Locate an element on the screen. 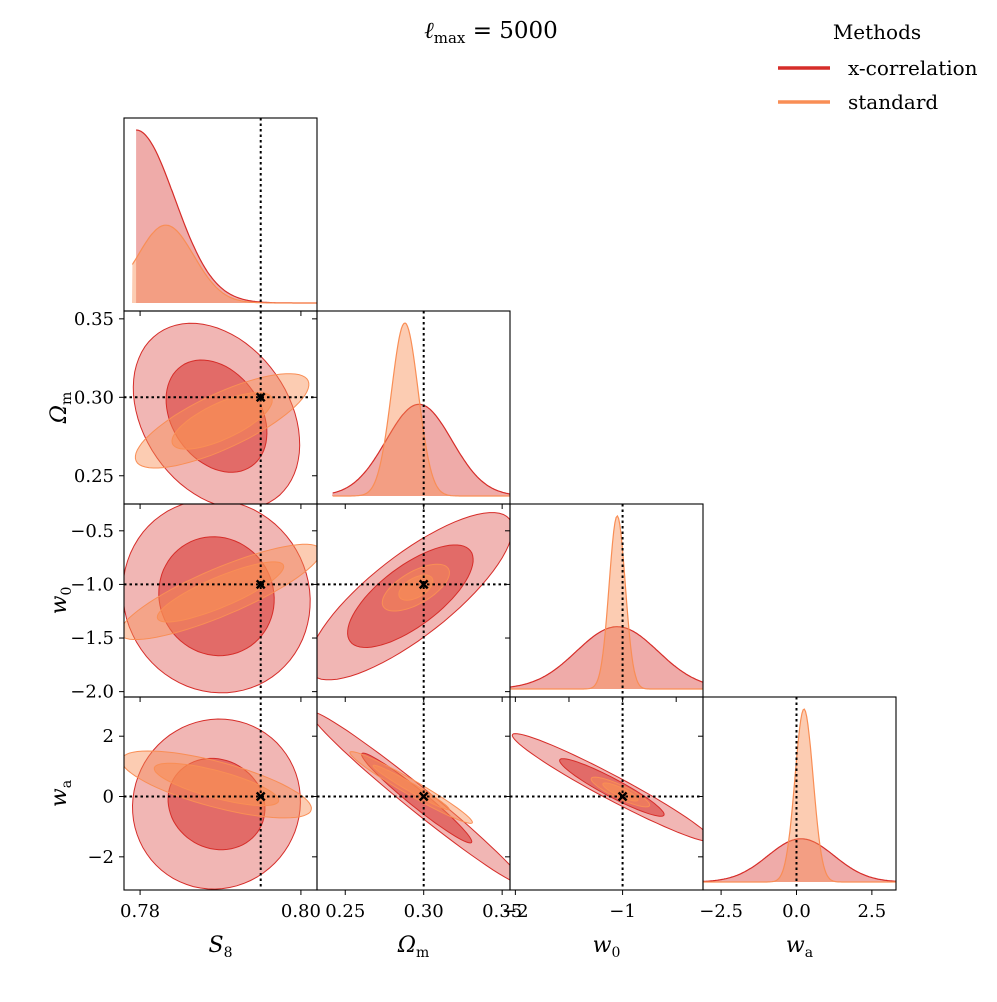  fiducial-marker-S8-Om is located at coordinates (260, 397).